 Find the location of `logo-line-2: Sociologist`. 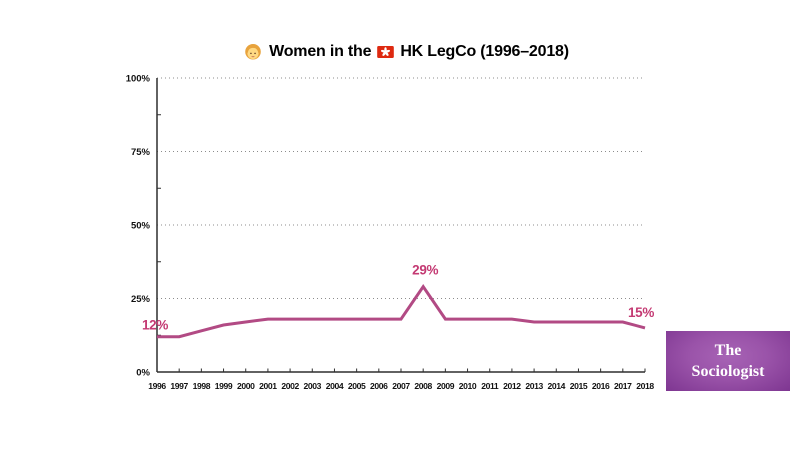

logo-line-2: Sociologist is located at coordinates (728, 371).